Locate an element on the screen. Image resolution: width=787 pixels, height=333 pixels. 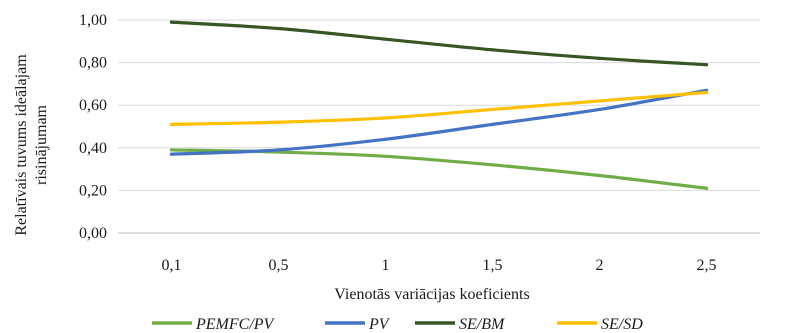
x-tick-label: 1,5 is located at coordinates (493, 265).